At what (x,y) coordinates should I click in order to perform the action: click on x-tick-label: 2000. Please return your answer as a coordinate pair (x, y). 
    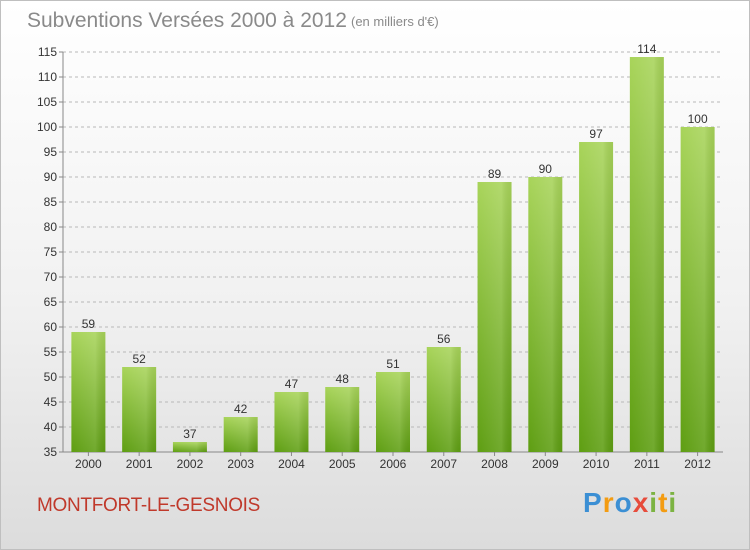
    Looking at the image, I should click on (88, 464).